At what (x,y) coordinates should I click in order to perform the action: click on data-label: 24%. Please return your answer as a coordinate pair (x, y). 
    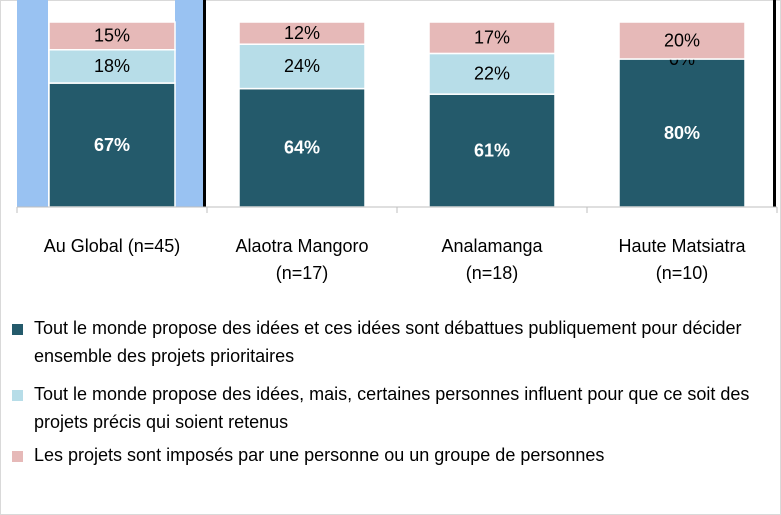
    Looking at the image, I should click on (302, 66).